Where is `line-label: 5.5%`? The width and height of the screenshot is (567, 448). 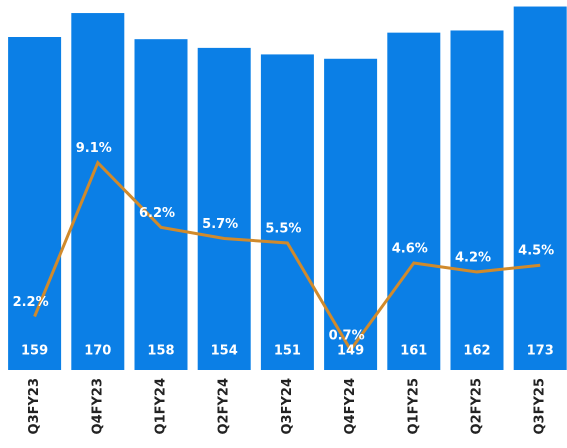
line-label: 5.5% is located at coordinates (283, 228).